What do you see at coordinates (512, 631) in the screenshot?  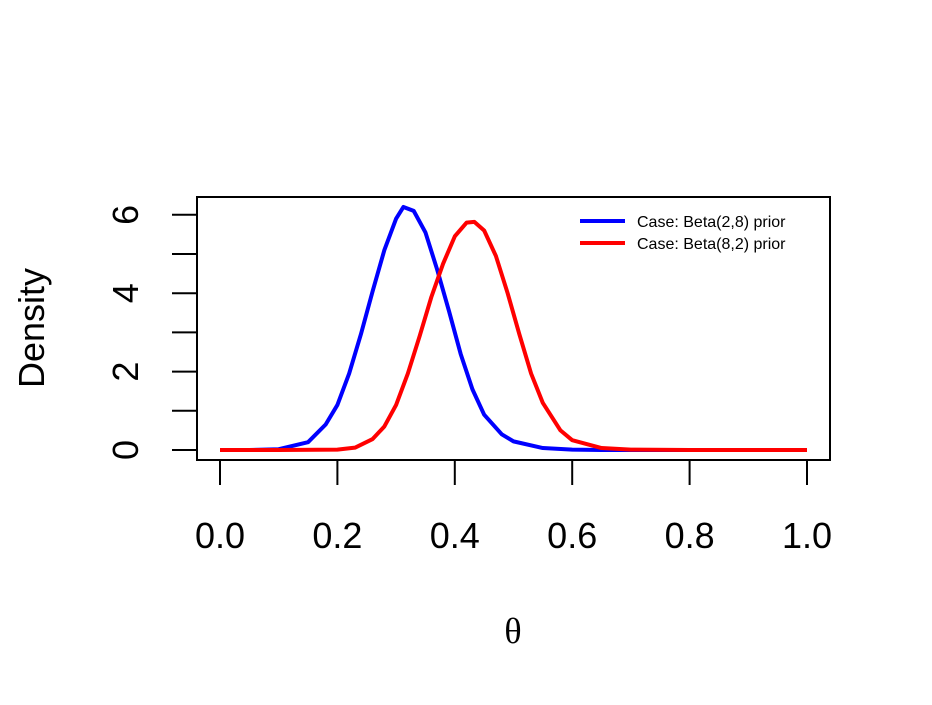 I see `x-axis-title: θ` at bounding box center [512, 631].